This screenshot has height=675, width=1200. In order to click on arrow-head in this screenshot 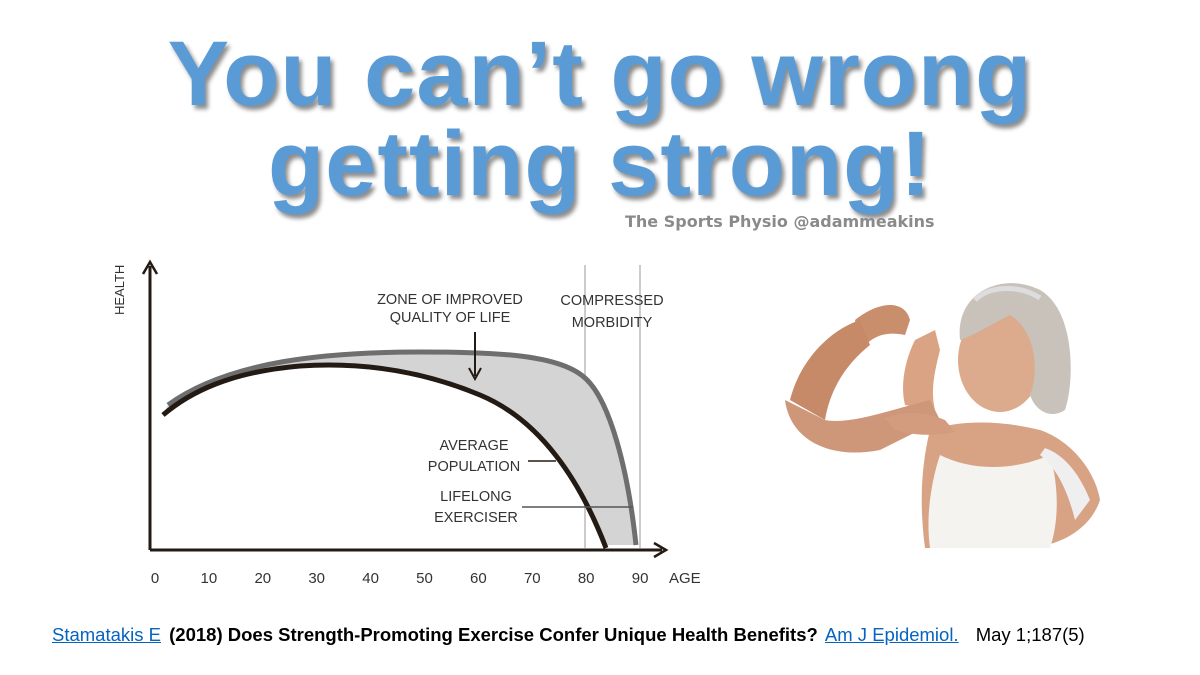, I will do `click(475, 374)`.